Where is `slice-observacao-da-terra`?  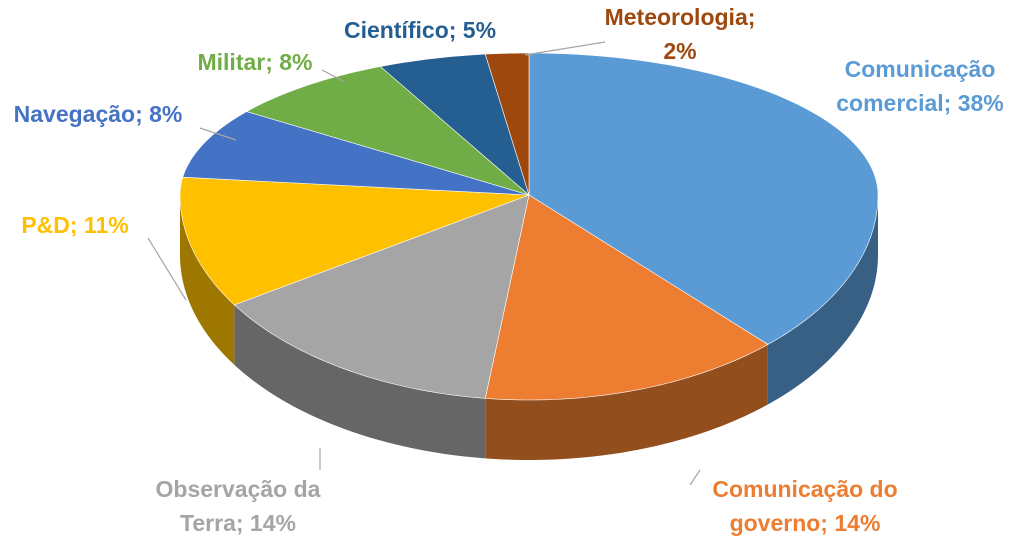
slice-observacao-da-terra is located at coordinates (381, 296).